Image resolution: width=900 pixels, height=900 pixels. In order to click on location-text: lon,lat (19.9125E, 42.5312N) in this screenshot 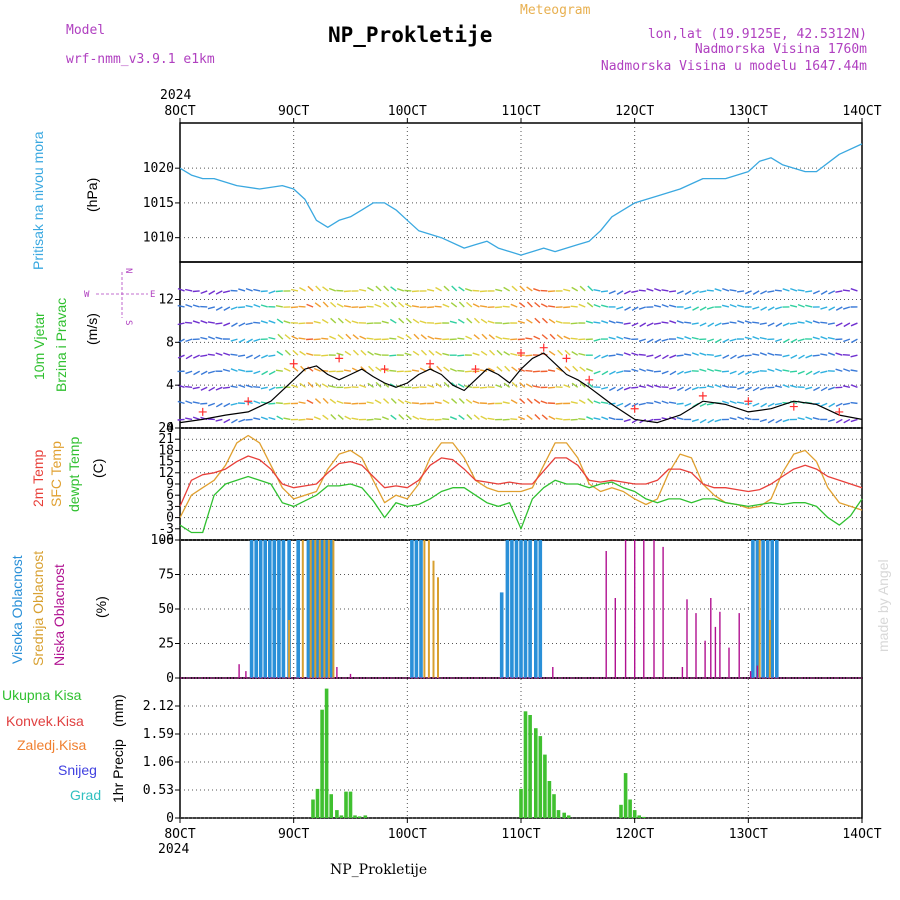, I will do `click(757, 34)`.